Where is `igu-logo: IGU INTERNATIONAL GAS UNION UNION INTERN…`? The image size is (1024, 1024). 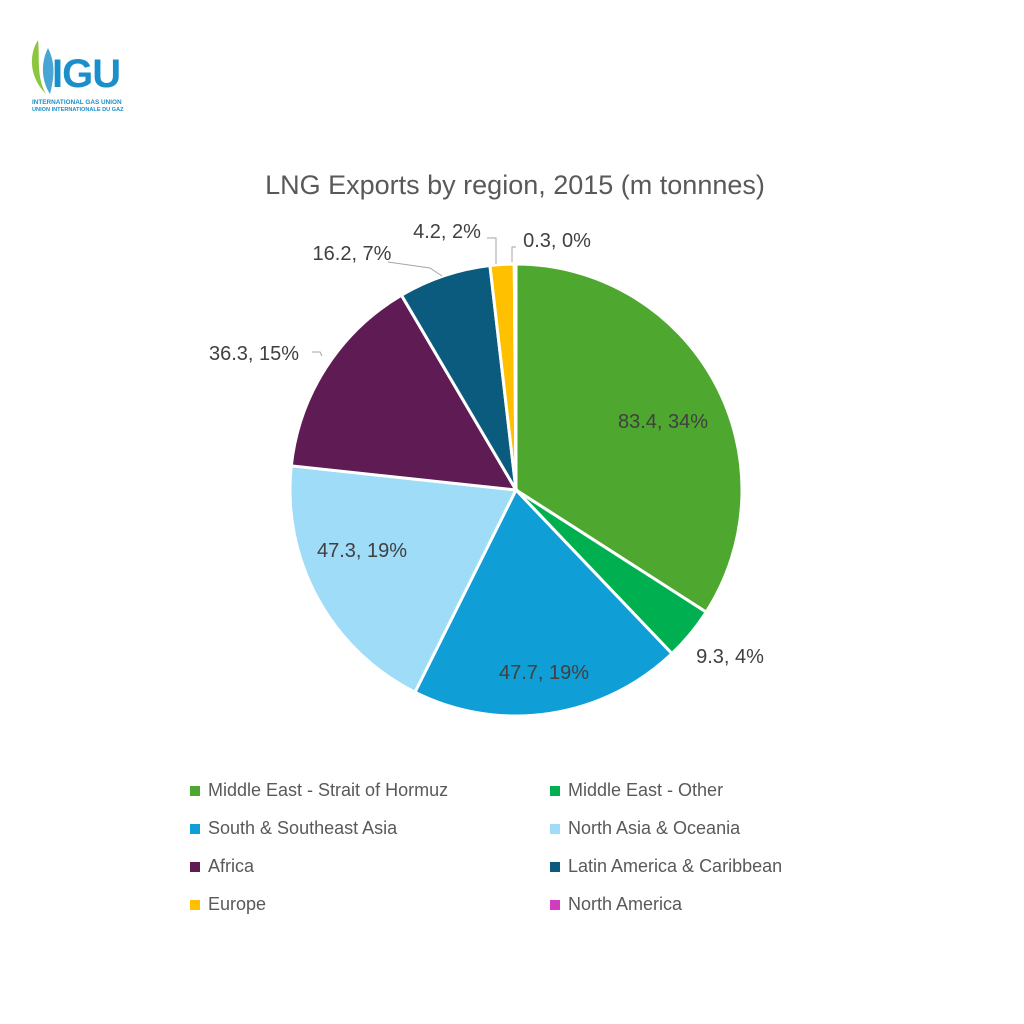
igu-logo: IGU INTERNATIONAL GAS UNION UNION INTERN… is located at coordinates (81, 78).